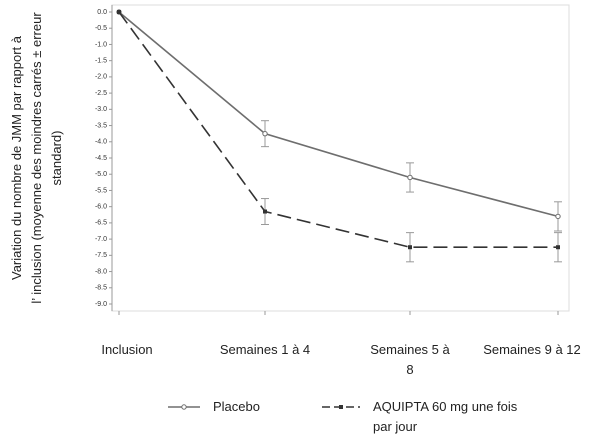 Image resolution: width=589 pixels, height=442 pixels. What do you see at coordinates (101, 158) in the screenshot?
I see `y-tick-label: -4.5` at bounding box center [101, 158].